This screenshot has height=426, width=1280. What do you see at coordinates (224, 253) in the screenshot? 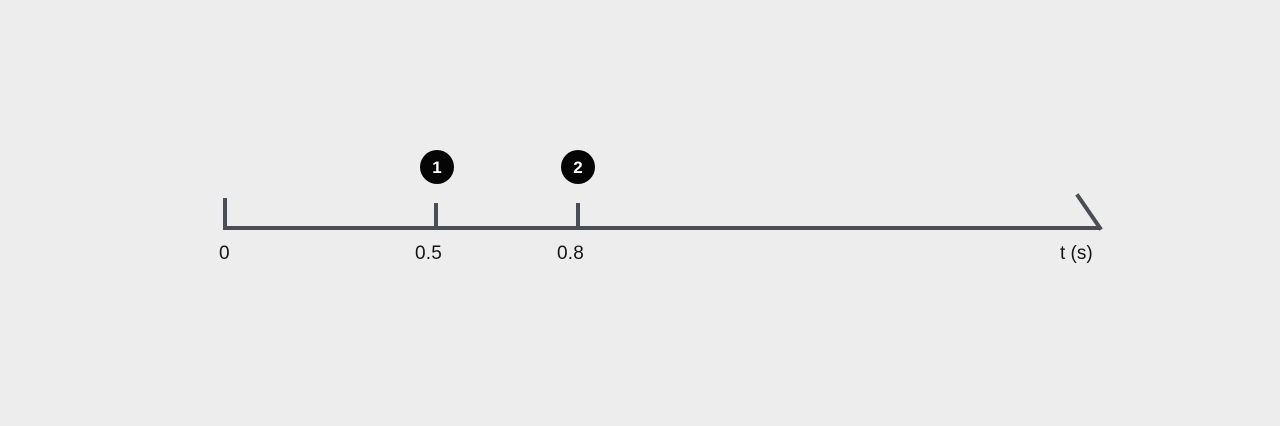
I see `axis-tick-label-0: 0` at bounding box center [224, 253].